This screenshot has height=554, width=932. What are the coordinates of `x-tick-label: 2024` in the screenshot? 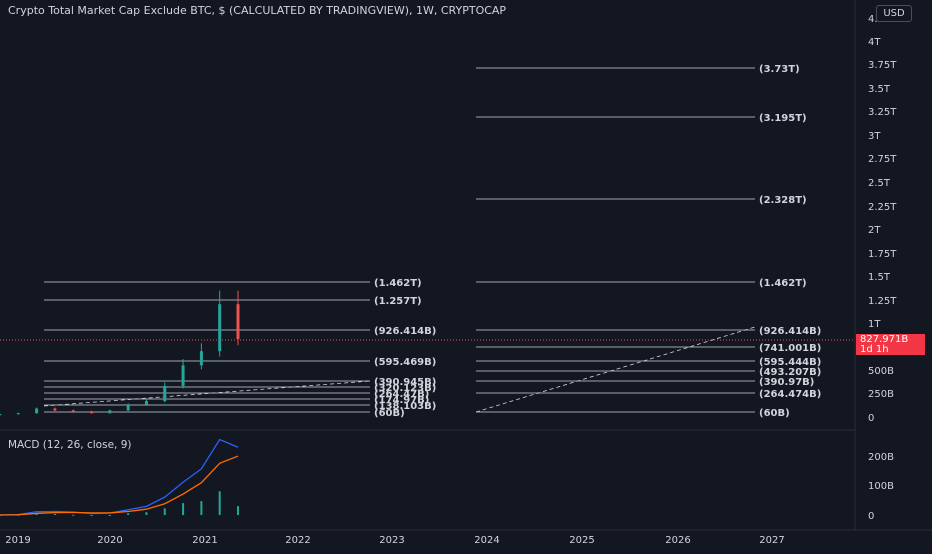 It's located at (486, 540).